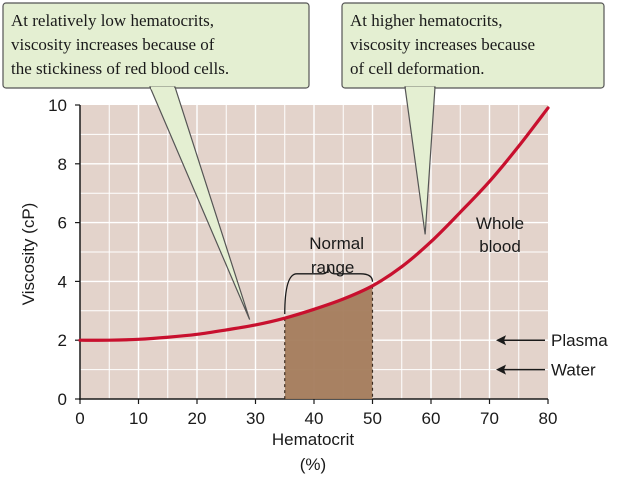  What do you see at coordinates (573, 370) in the screenshot?
I see `water-label: Water` at bounding box center [573, 370].